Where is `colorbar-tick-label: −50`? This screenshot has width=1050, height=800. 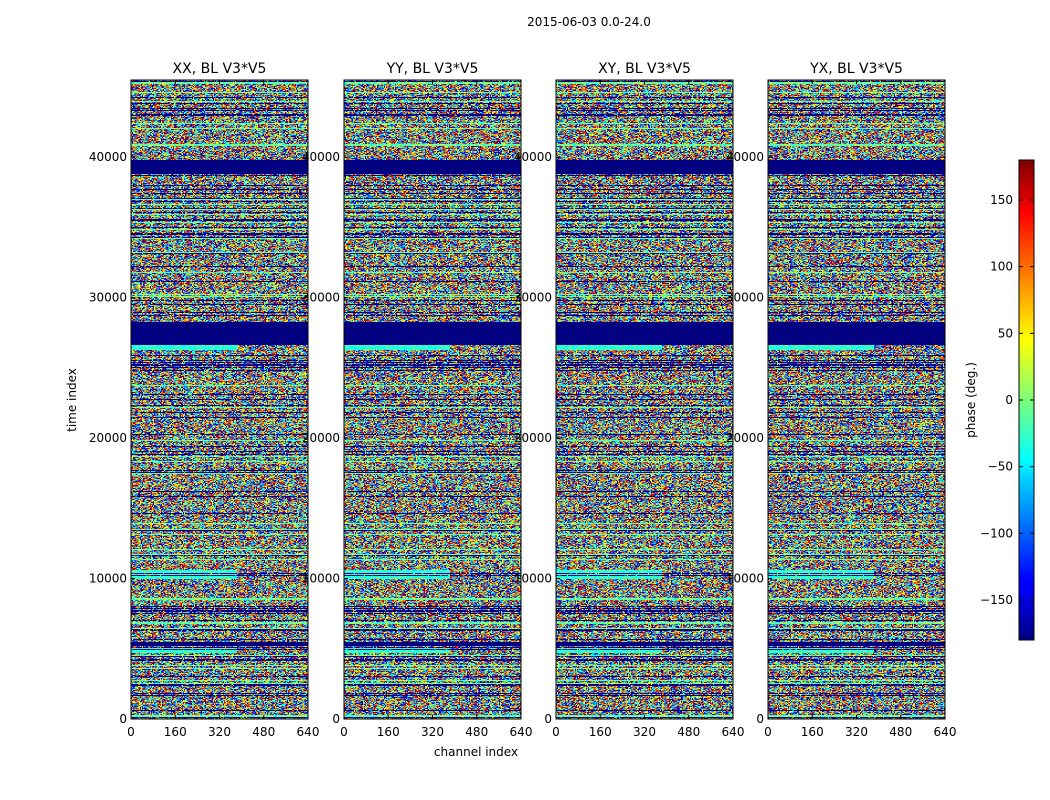 colorbar-tick-label: −50 is located at coordinates (1000, 467).